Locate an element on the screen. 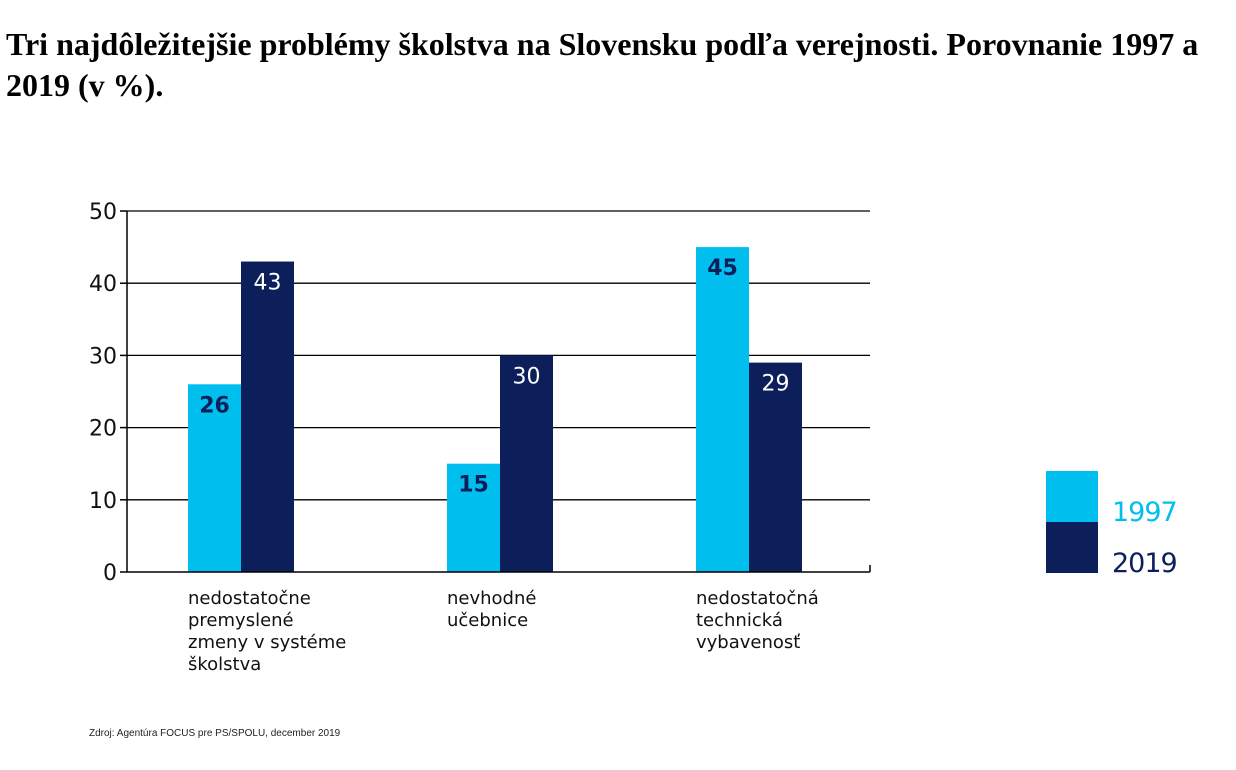 The height and width of the screenshot is (770, 1236). category-label-line: technická is located at coordinates (739, 620).